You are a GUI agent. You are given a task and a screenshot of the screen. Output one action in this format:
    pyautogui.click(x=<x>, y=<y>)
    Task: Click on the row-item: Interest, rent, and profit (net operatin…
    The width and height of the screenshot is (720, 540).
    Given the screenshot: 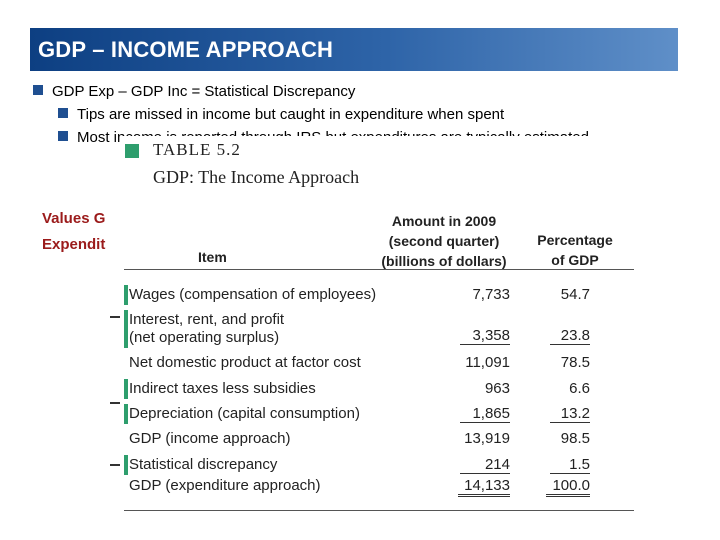 What is the action you would take?
    pyautogui.click(x=207, y=328)
    